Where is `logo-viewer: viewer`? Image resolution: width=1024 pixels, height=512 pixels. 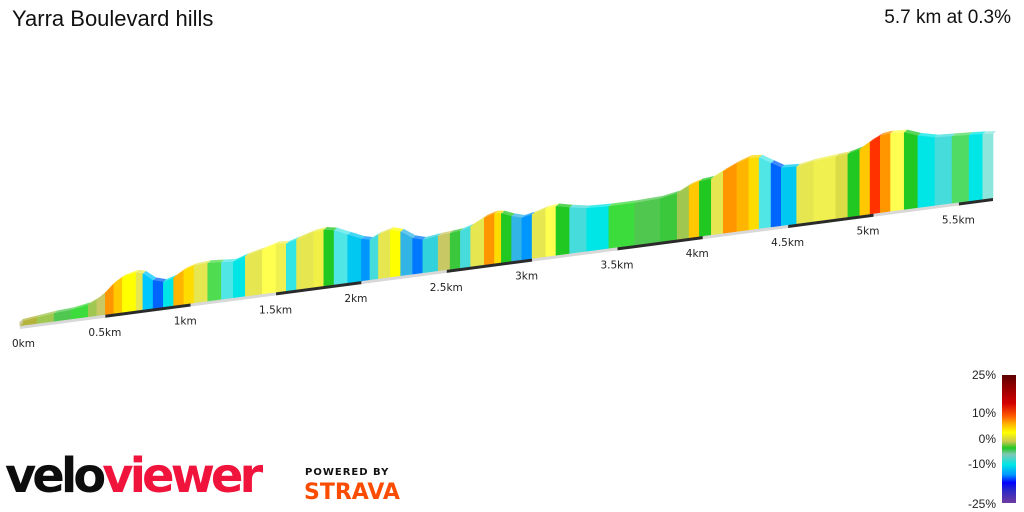
logo-viewer: viewer is located at coordinates (182, 476).